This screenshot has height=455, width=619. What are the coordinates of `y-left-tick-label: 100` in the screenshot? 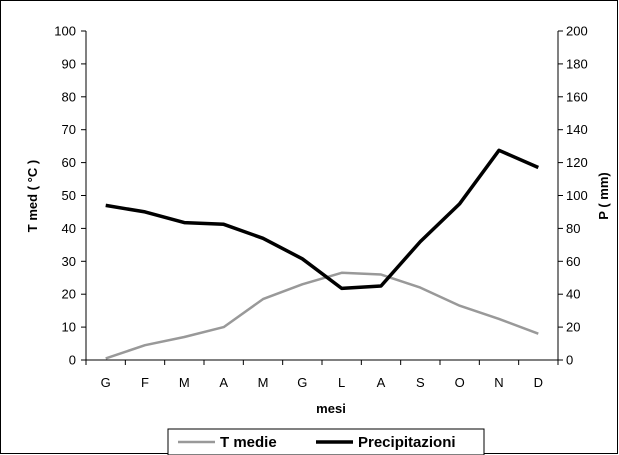 It's located at (65, 31).